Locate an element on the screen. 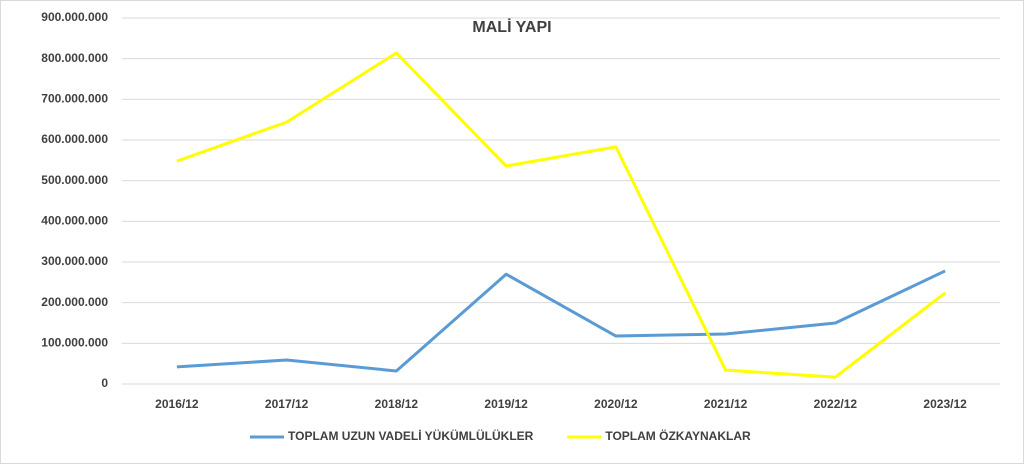  y-tick-label: 300.000.000 is located at coordinates (74, 261).